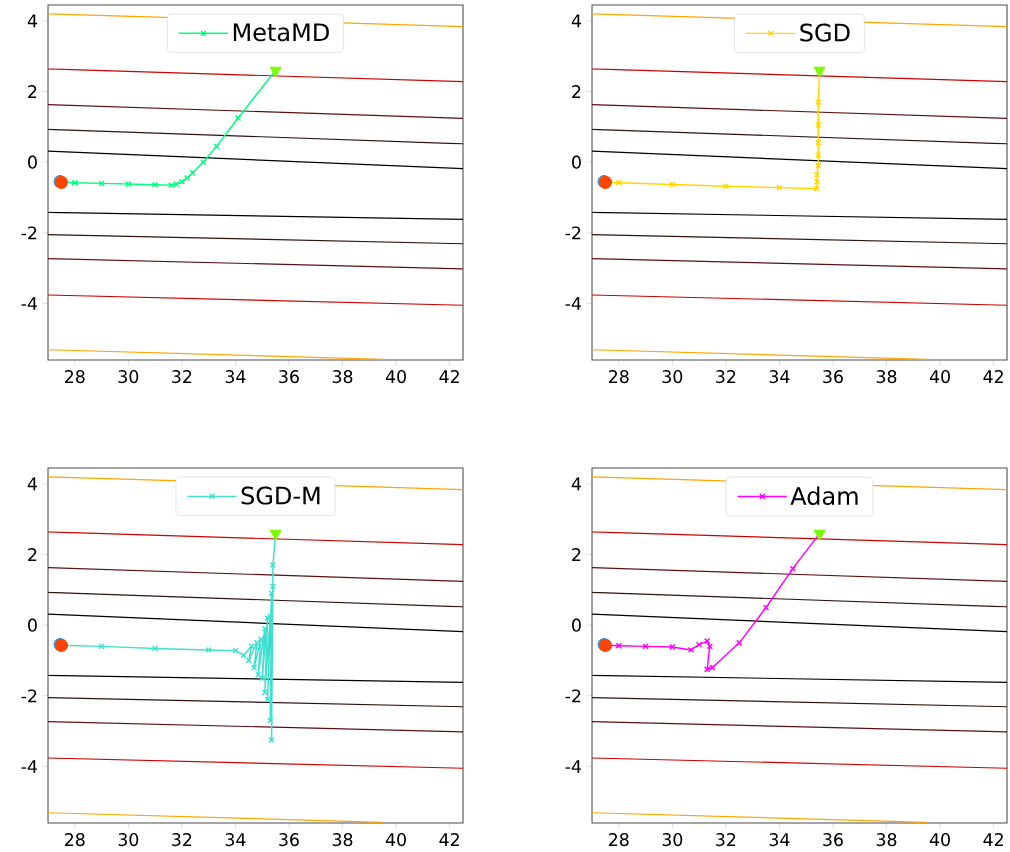  Describe the element at coordinates (824, 496) in the screenshot. I see `legend-label: Adam` at that location.